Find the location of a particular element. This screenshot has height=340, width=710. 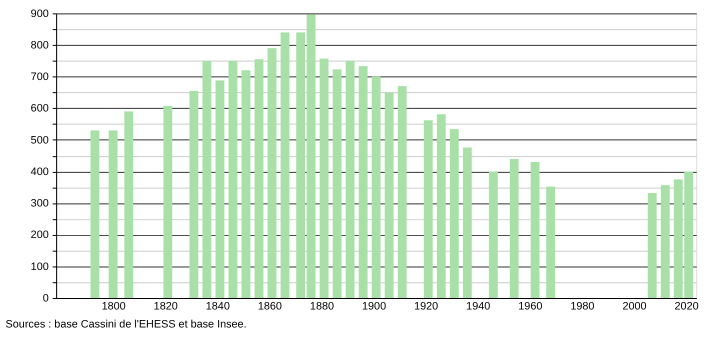

x-tick-label: 1840 is located at coordinates (218, 306).